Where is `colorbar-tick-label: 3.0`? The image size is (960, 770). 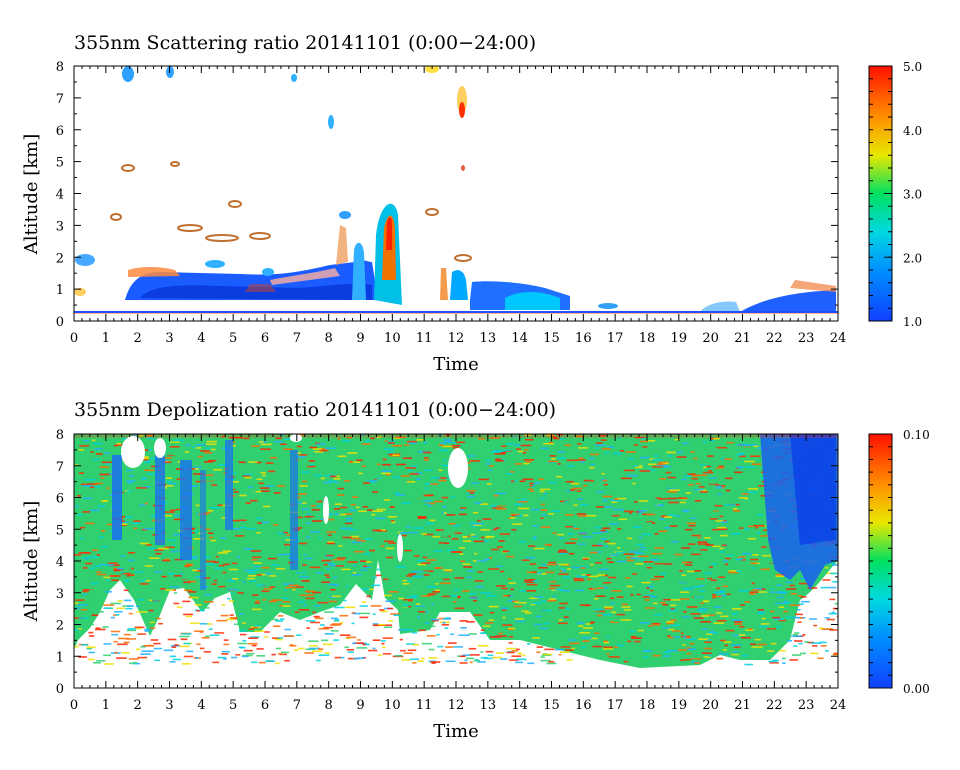
colorbar-tick-label: 3.0 is located at coordinates (912, 195).